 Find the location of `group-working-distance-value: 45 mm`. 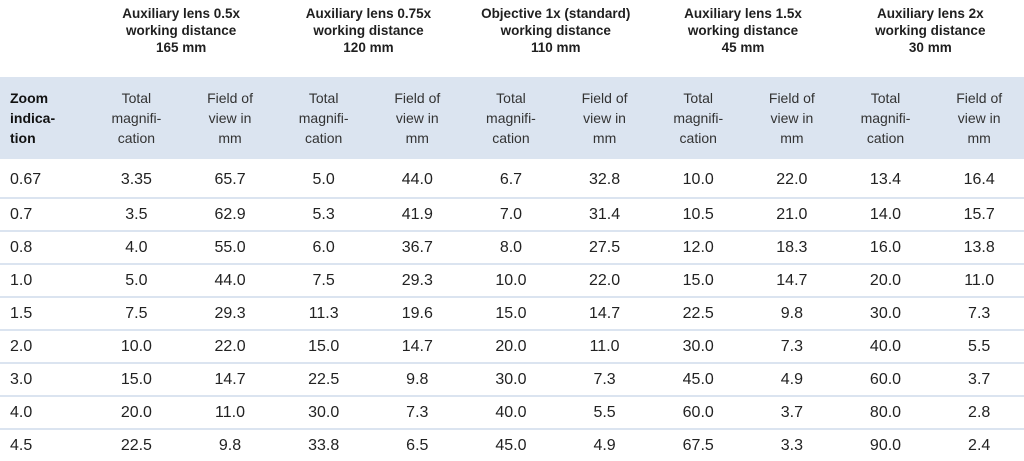

group-working-distance-value: 45 mm is located at coordinates (743, 47).